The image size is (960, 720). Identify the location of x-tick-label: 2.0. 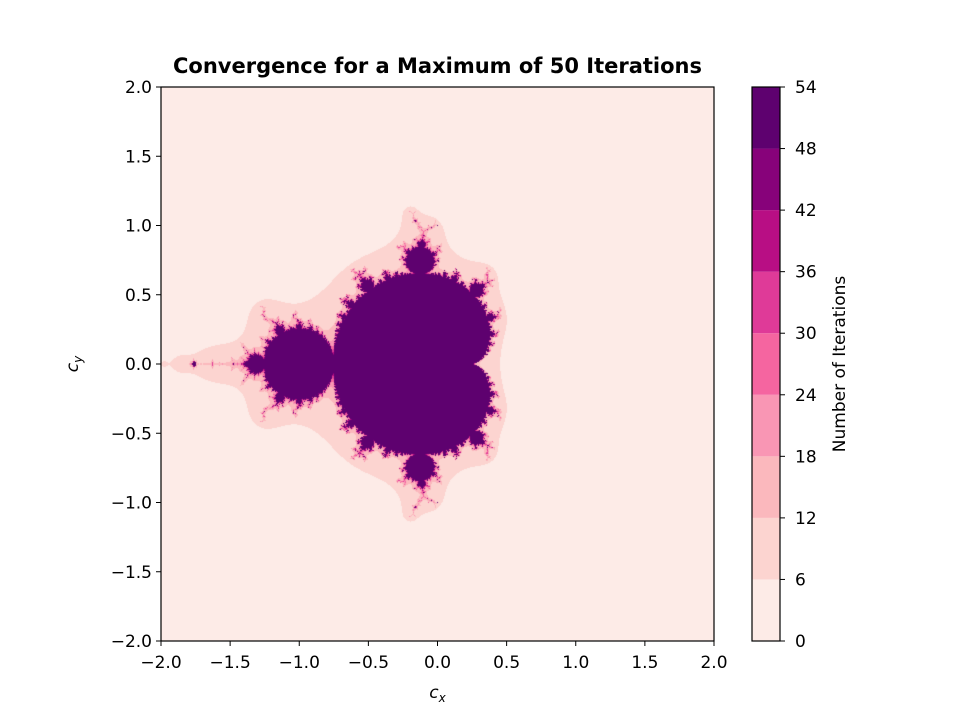
(713, 663).